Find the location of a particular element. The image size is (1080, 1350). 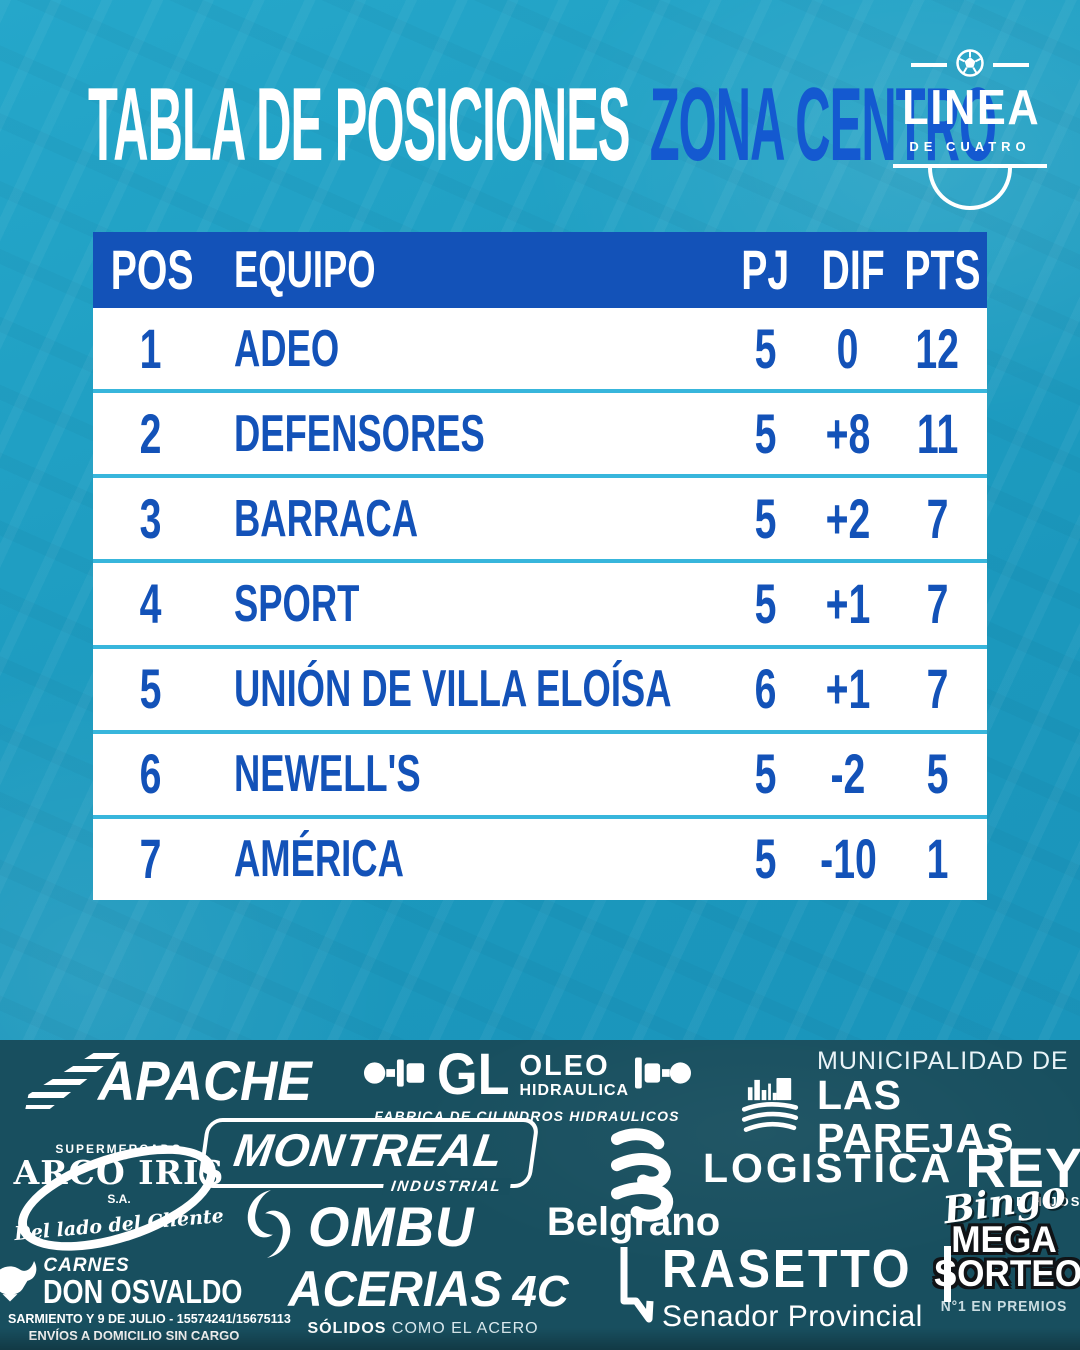

table-row: 7 AMÉRICA 5 -10 1 is located at coordinates (540, 857).